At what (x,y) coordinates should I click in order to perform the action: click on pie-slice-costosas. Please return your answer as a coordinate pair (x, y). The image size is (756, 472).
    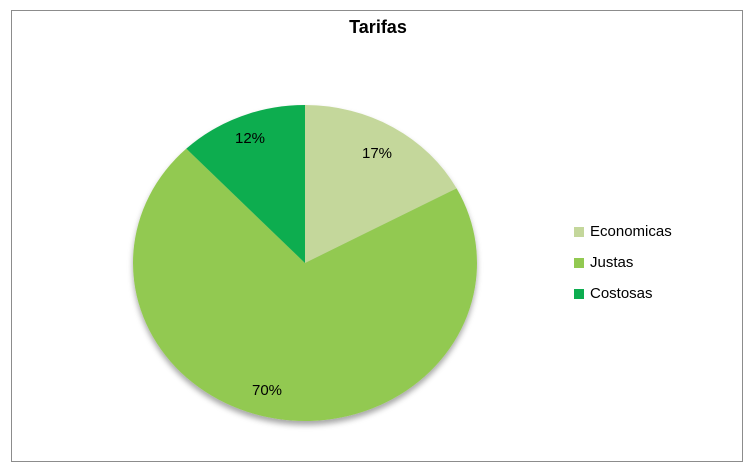
    Looking at the image, I should click on (245, 184).